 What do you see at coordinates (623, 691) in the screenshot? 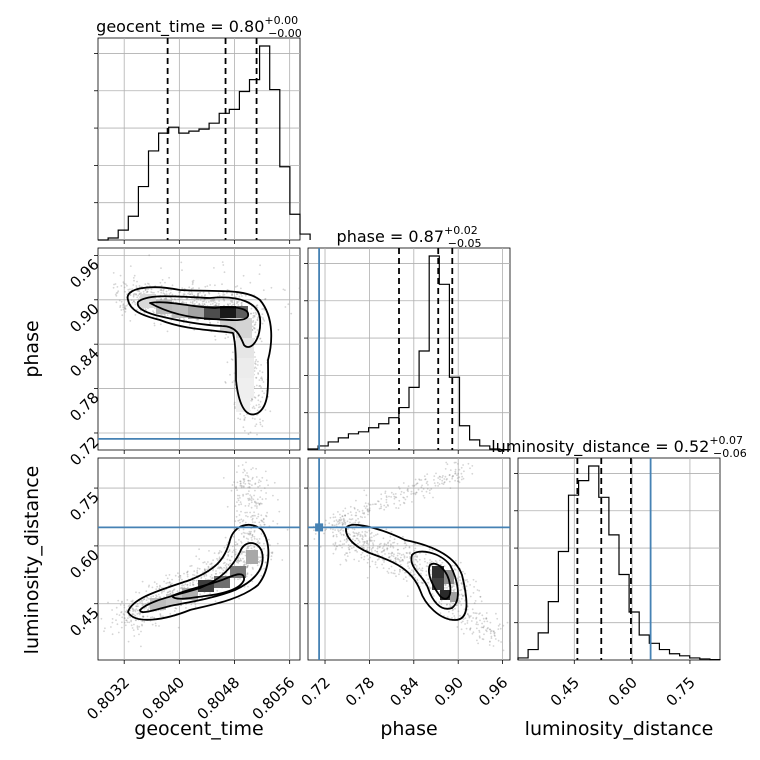
I see `xtick-label-luminosity_distance-1: 0.60` at bounding box center [623, 691].